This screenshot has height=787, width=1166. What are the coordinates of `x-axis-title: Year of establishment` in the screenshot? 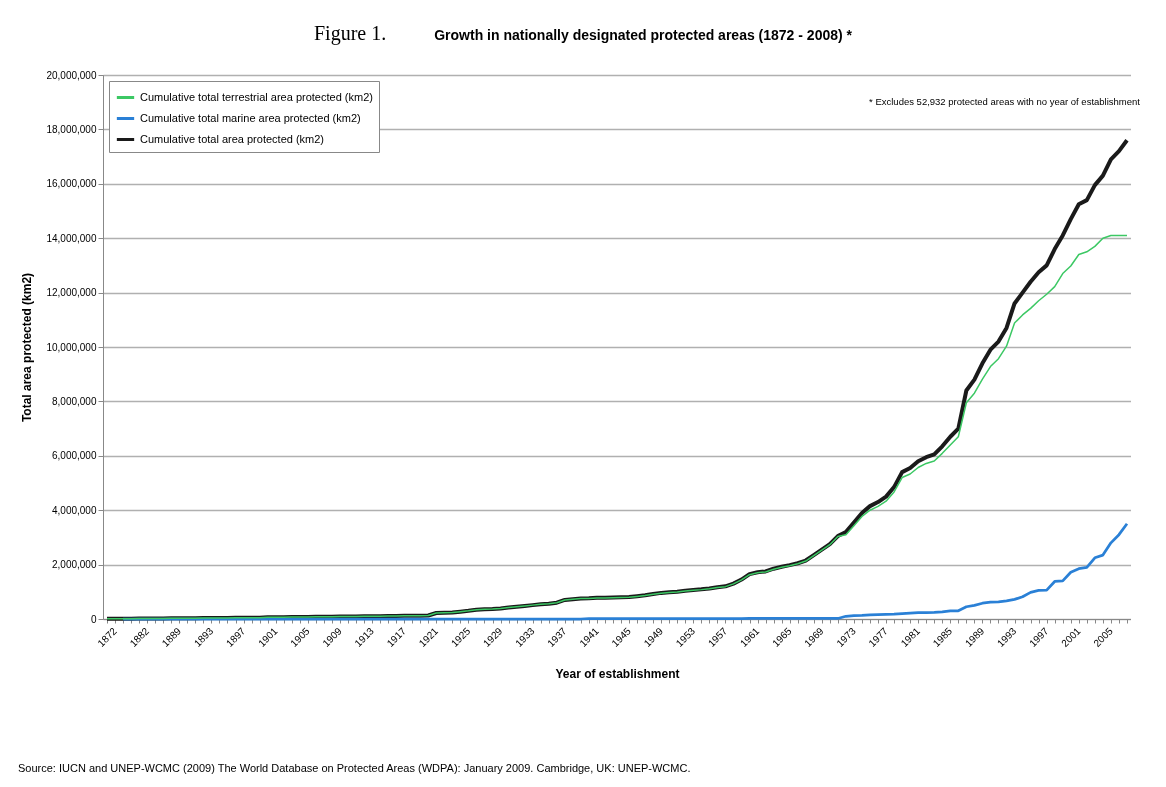 It's located at (617, 673).